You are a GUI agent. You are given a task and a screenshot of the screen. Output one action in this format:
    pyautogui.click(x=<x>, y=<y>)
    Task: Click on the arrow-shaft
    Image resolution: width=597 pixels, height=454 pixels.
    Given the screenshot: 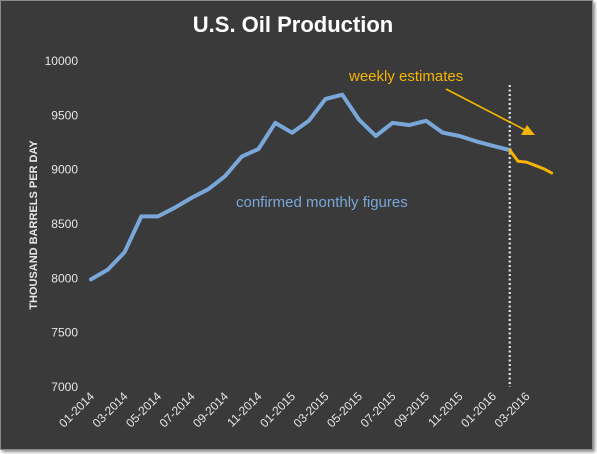 What is the action you would take?
    pyautogui.click(x=486, y=110)
    